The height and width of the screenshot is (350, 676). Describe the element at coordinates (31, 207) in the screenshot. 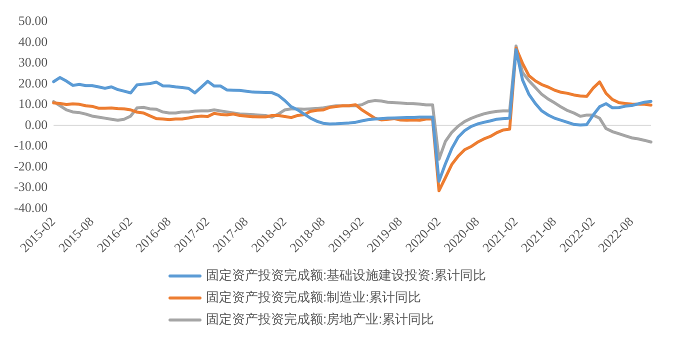

I see `y-tick-label: -40.00` at that location.